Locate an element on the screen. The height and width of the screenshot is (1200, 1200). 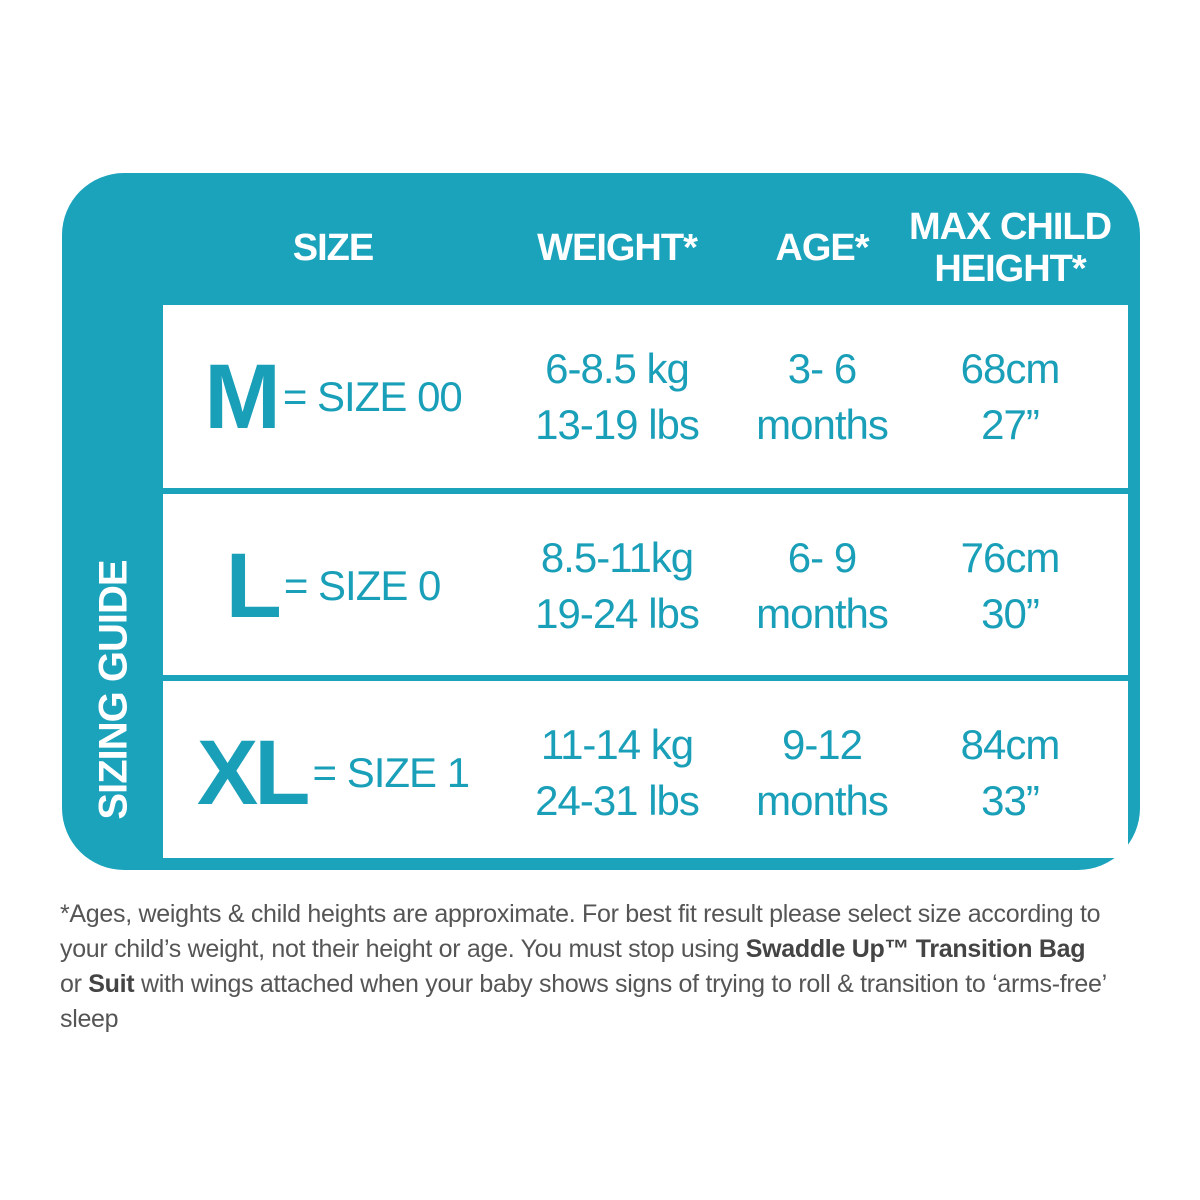
age-line: 6- 9 is located at coordinates (822, 557).